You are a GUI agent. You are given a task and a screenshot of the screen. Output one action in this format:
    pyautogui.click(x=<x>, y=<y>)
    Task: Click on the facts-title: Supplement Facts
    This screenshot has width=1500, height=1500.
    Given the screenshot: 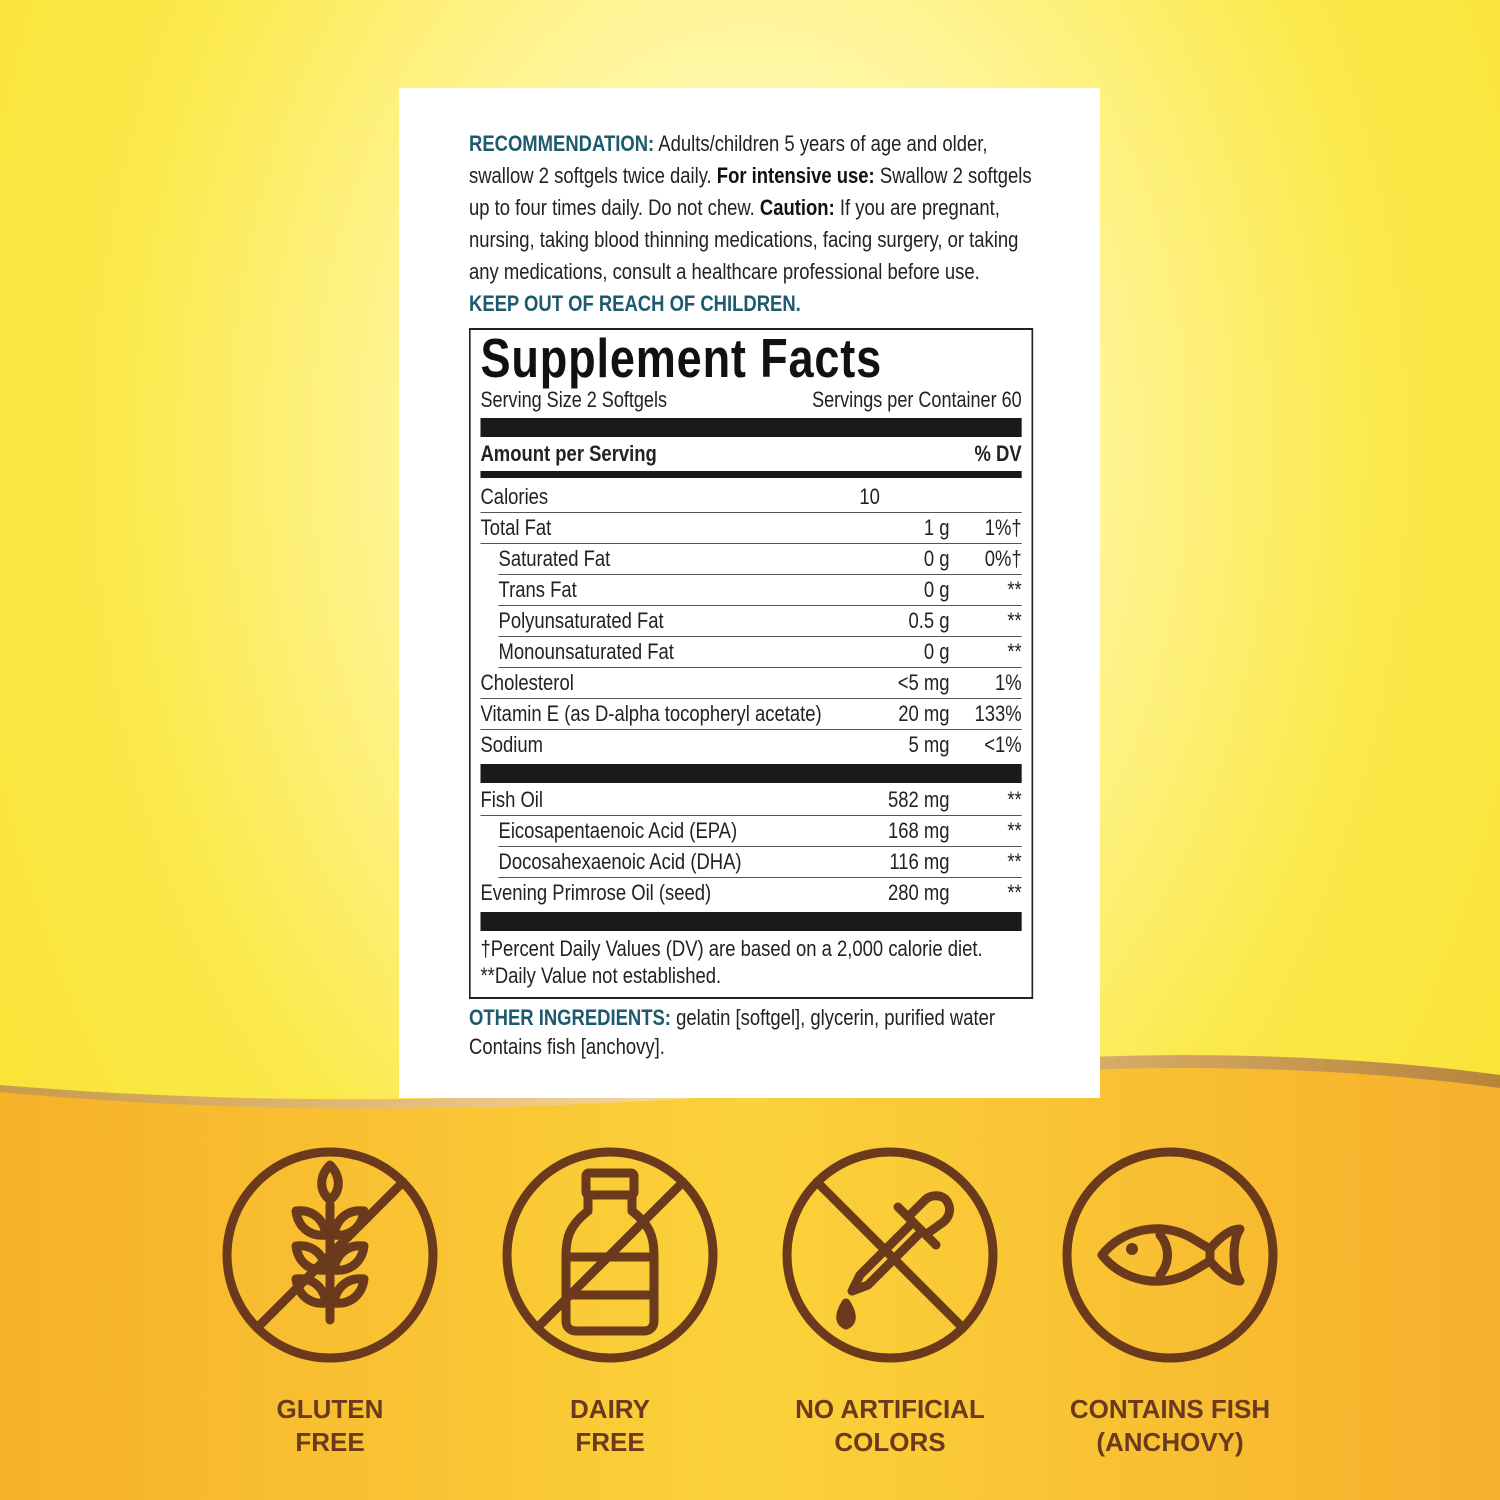 What is the action you would take?
    pyautogui.click(x=681, y=358)
    